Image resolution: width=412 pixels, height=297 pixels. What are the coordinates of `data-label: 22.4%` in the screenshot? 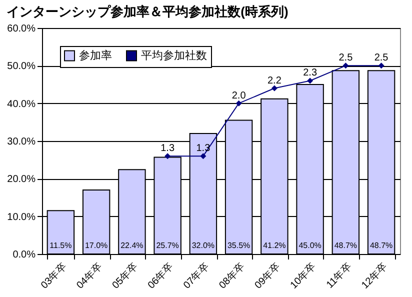 It's located at (132, 245).